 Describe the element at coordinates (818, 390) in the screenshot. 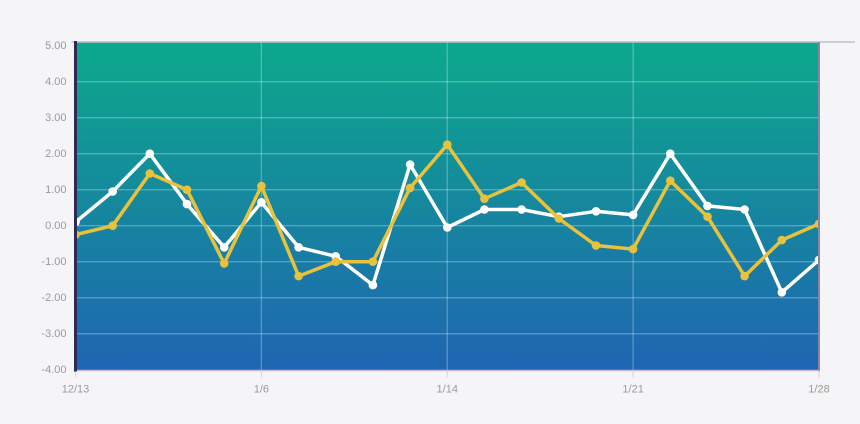

I see `x-axis-tick-label: 1/28` at that location.